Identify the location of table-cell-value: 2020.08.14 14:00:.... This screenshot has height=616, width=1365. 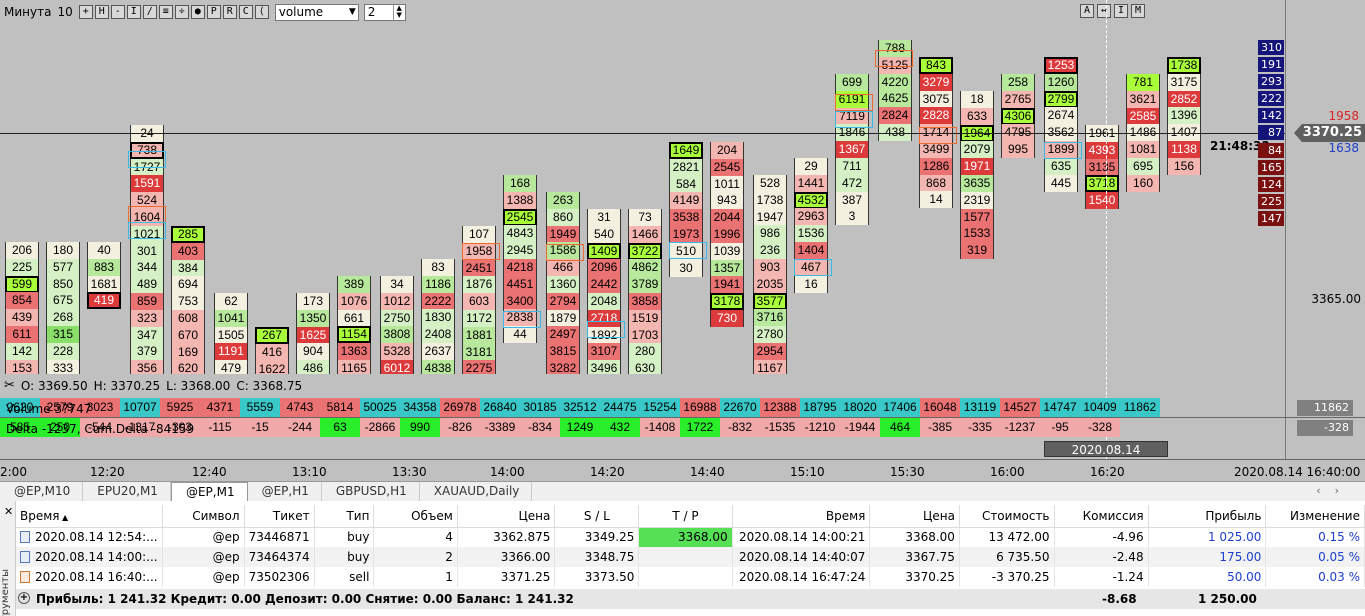
(96, 557).